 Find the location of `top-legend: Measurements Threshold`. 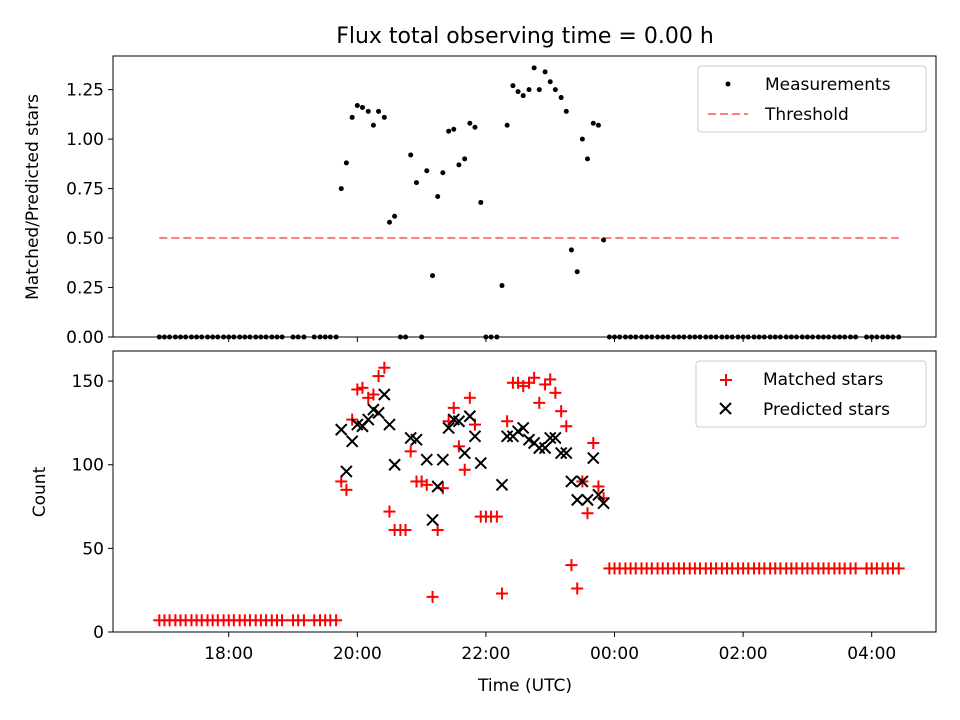

top-legend: Measurements Threshold is located at coordinates (812, 99).